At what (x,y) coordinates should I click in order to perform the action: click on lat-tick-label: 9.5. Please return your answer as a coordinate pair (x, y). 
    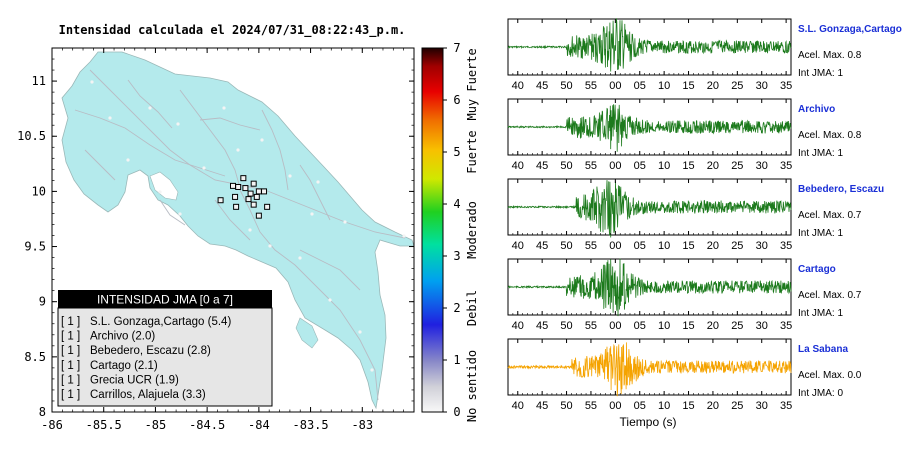
    Looking at the image, I should click on (35, 247).